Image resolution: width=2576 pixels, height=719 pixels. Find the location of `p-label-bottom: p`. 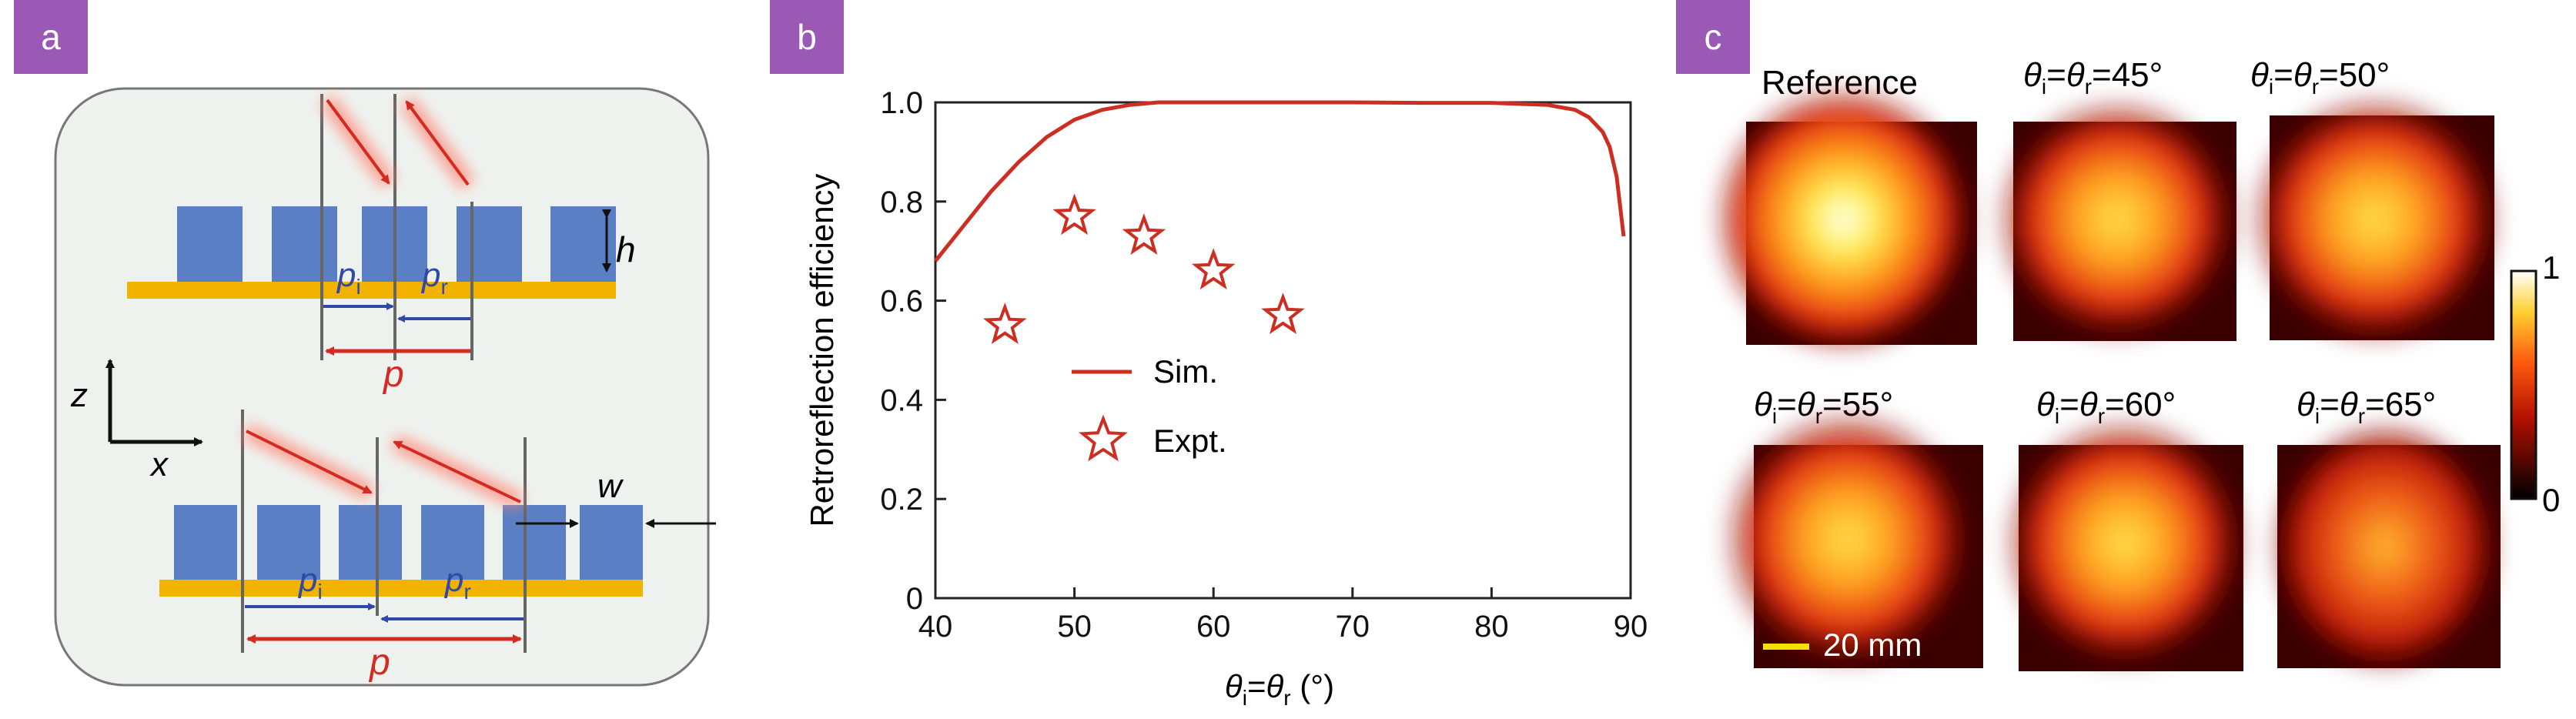

p-label-bottom: p is located at coordinates (379, 662).